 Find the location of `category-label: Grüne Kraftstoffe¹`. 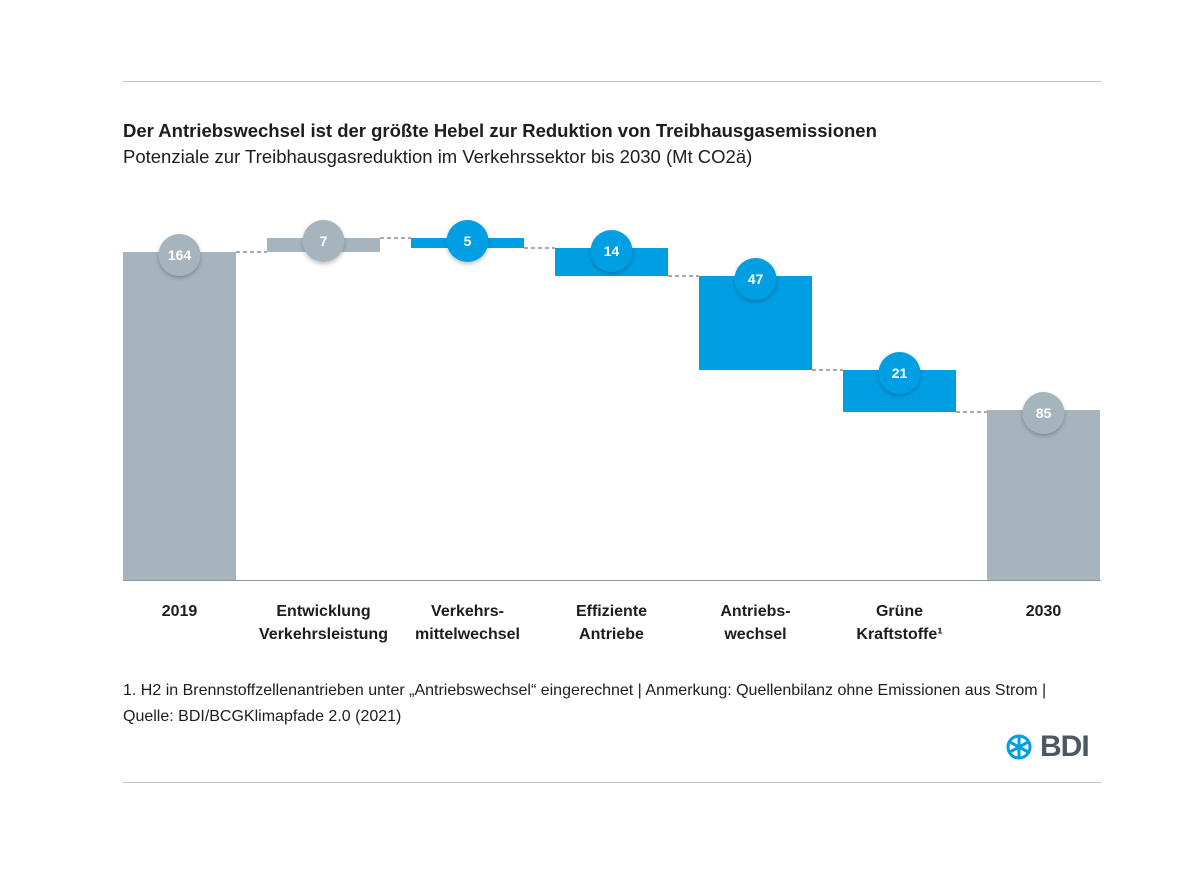

category-label: Grüne Kraftstoffe¹ is located at coordinates (899, 623).